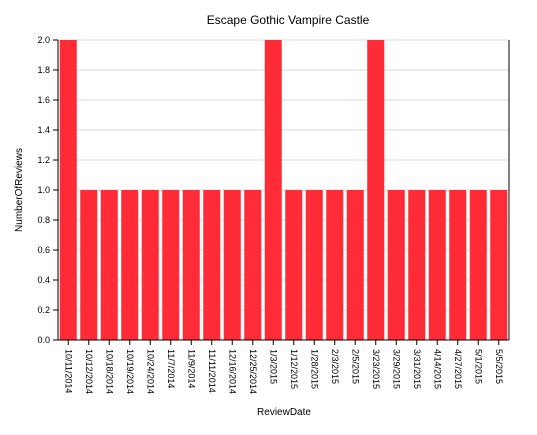 The height and width of the screenshot is (435, 537). Describe the element at coordinates (355, 366) in the screenshot. I see `x-tick-label: 2/5/2015` at that location.